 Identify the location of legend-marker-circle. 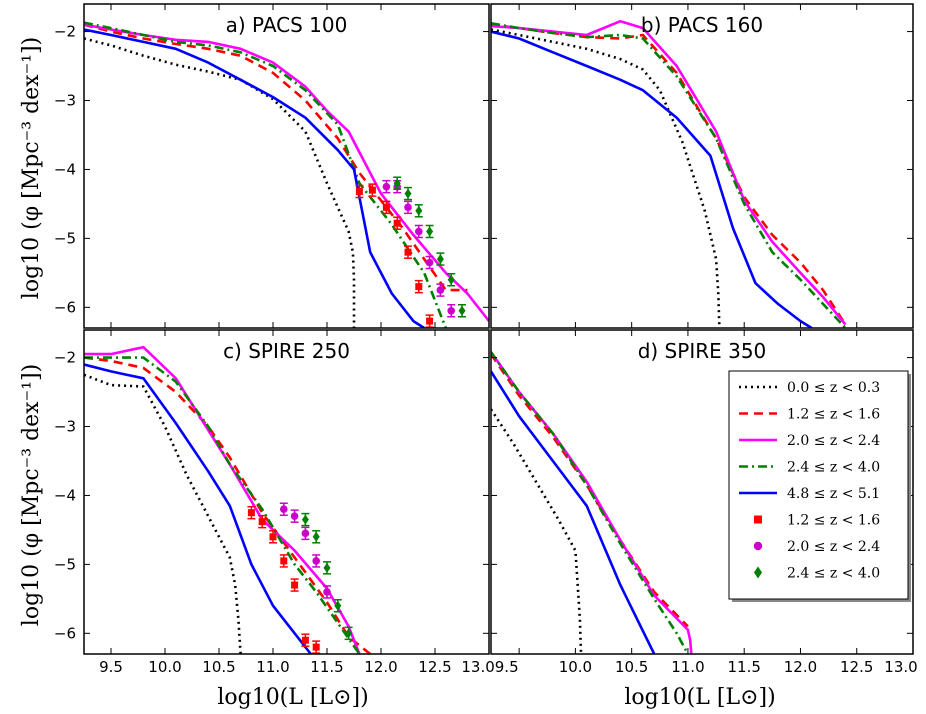
(758, 546).